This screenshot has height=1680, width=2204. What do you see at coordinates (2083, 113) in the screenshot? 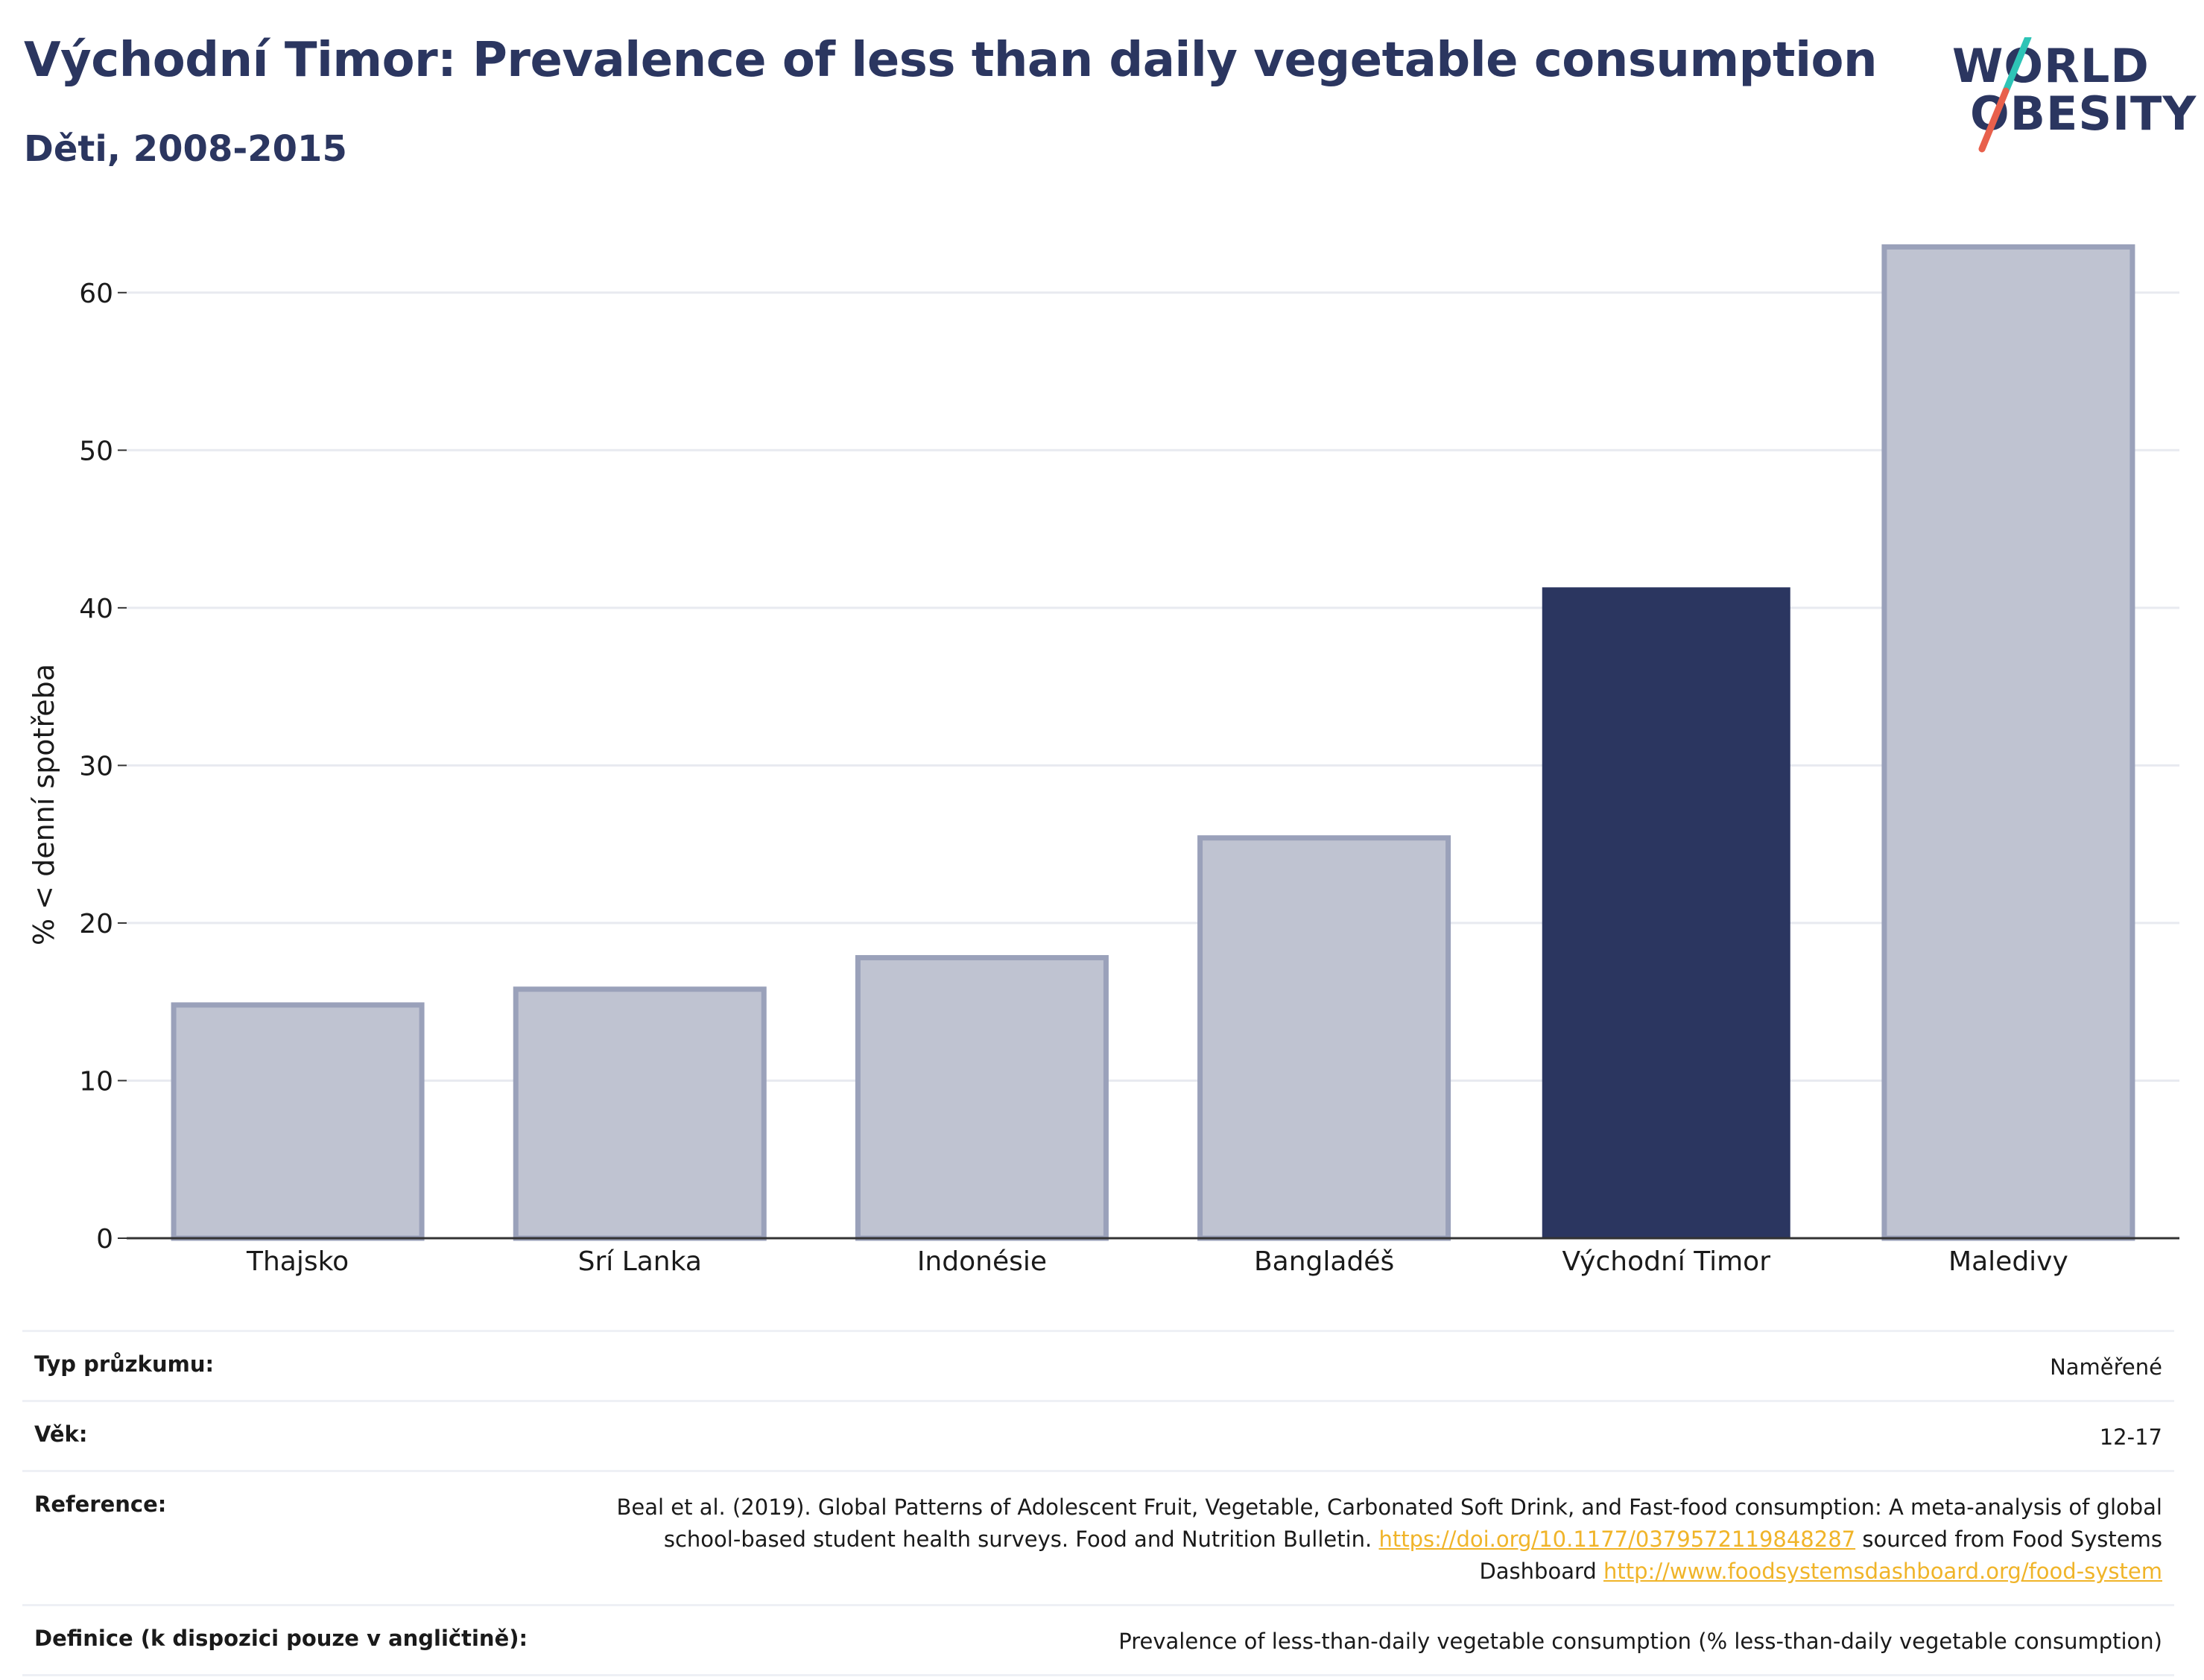
I see `logo-line-2: OBESITY` at bounding box center [2083, 113].